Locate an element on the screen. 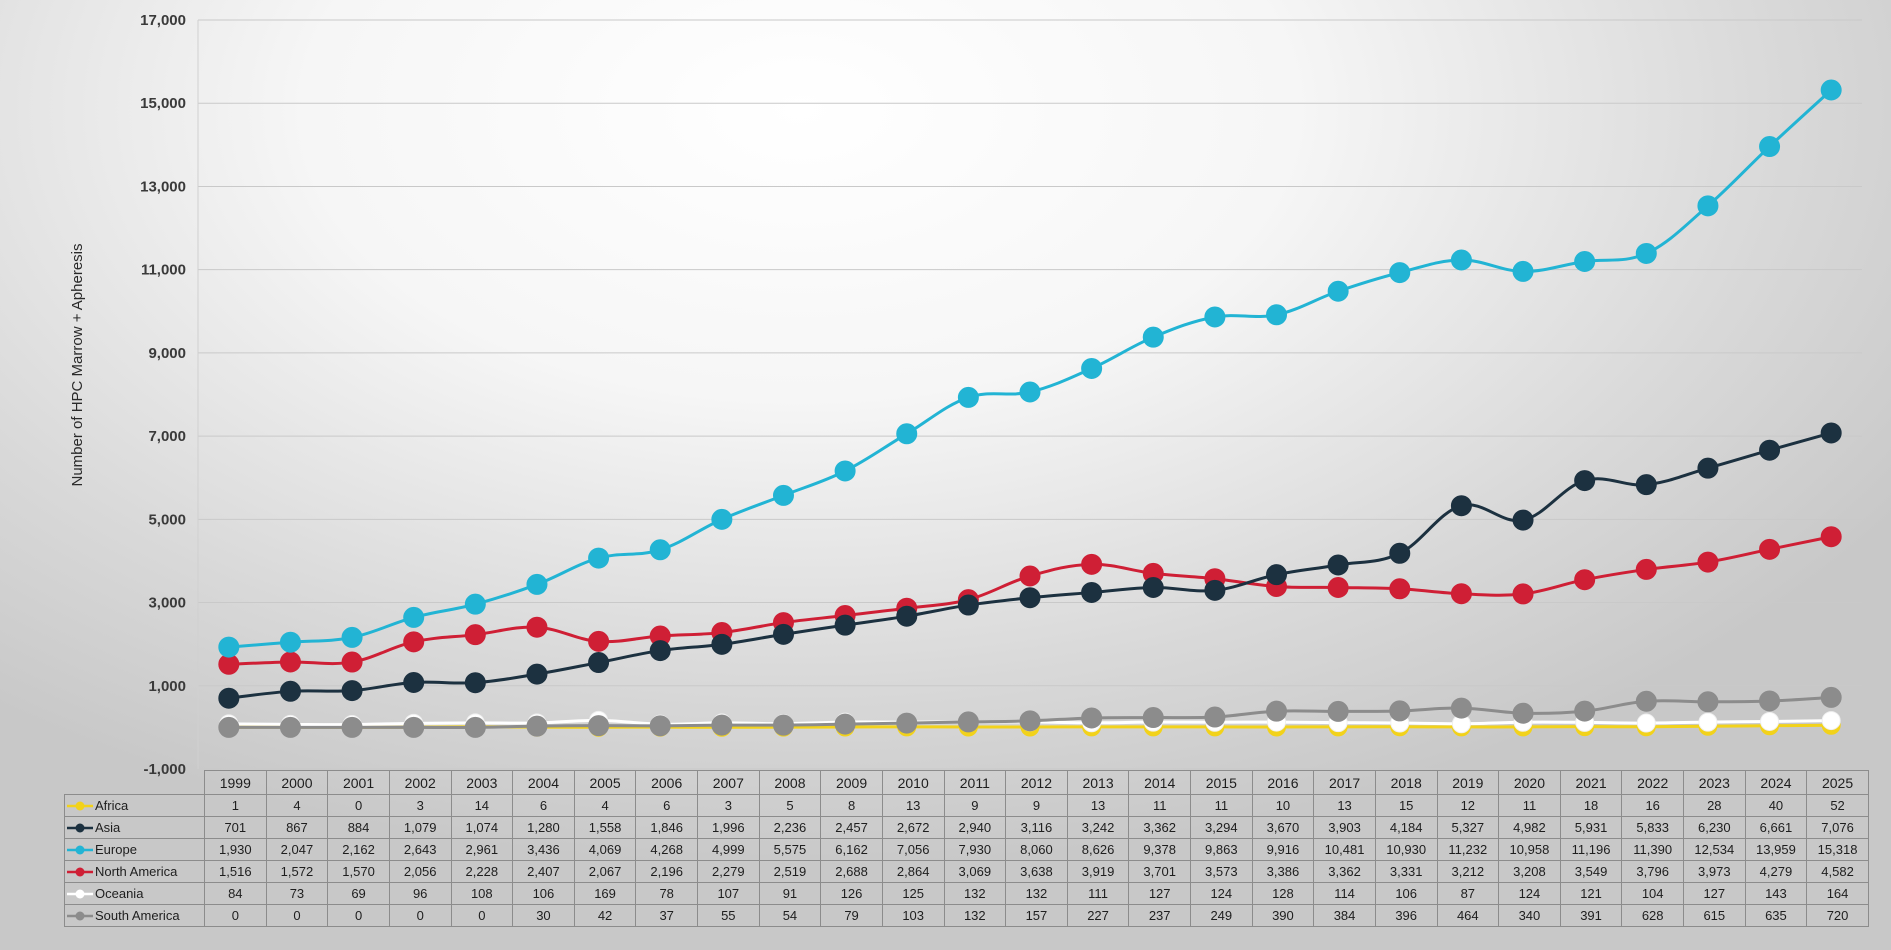  x-tick-label: 2014 is located at coordinates (1159, 782).